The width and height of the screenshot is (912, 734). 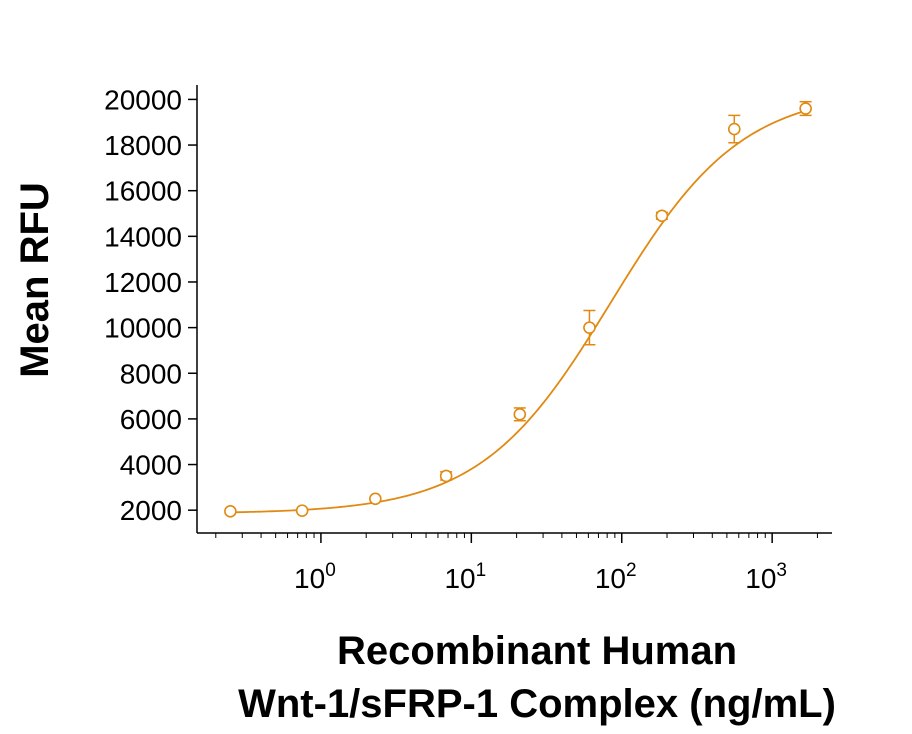 What do you see at coordinates (481, 570) in the screenshot?
I see `x-tick-exponent: 1` at bounding box center [481, 570].